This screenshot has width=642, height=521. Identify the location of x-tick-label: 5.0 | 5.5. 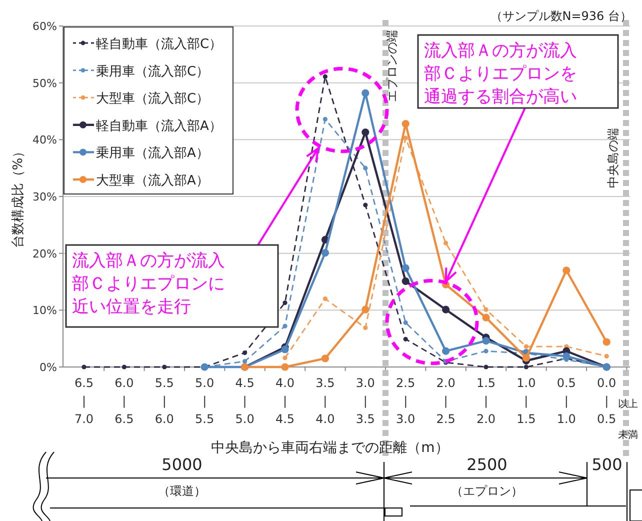
(204, 401).